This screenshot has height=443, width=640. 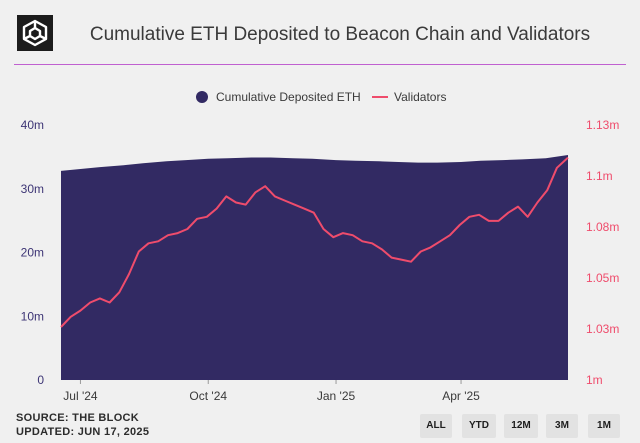 I want to click on x-axis-tick-label: Oct '24, so click(x=208, y=396).